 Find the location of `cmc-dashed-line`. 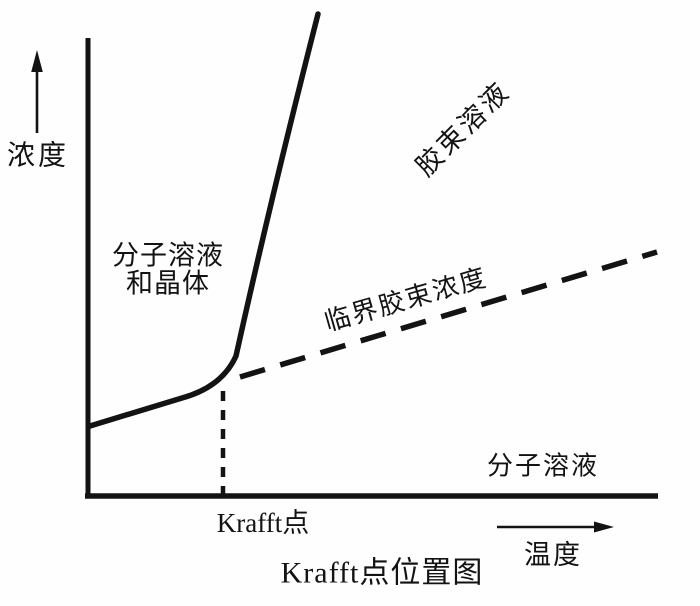

cmc-dashed-line is located at coordinates (448, 314).